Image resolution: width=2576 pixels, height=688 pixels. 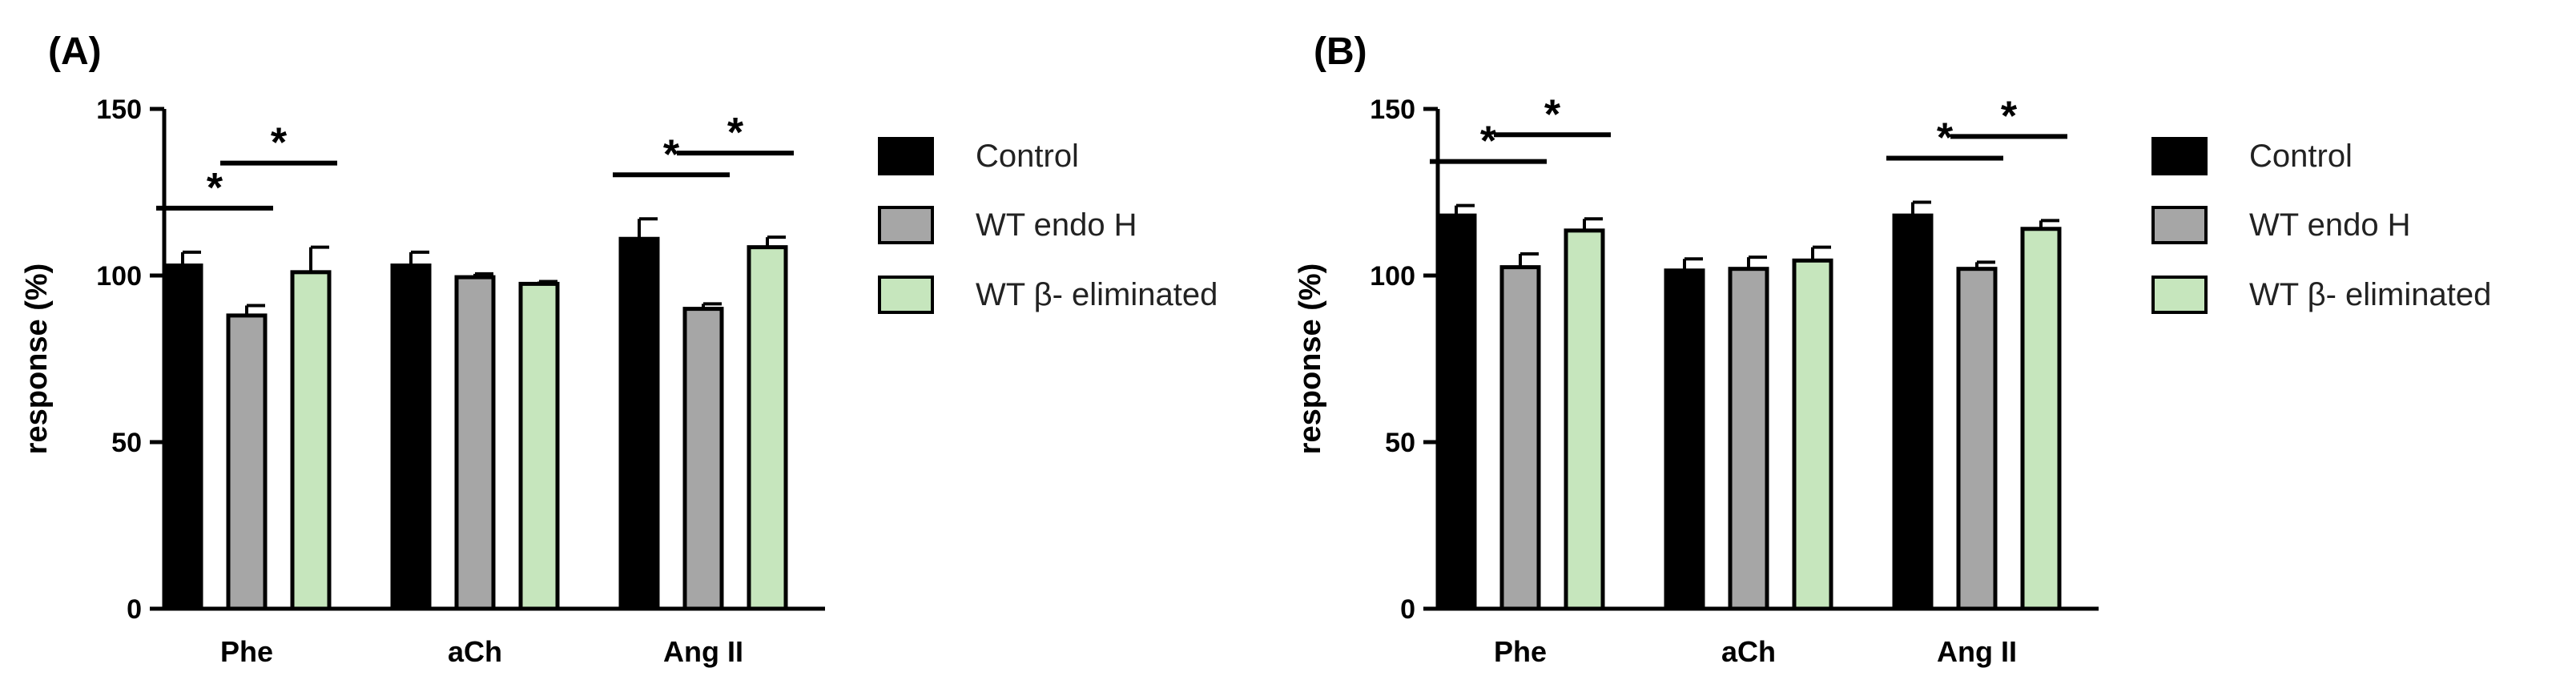 What do you see at coordinates (75, 52) in the screenshot?
I see `panel-label: (A)` at bounding box center [75, 52].